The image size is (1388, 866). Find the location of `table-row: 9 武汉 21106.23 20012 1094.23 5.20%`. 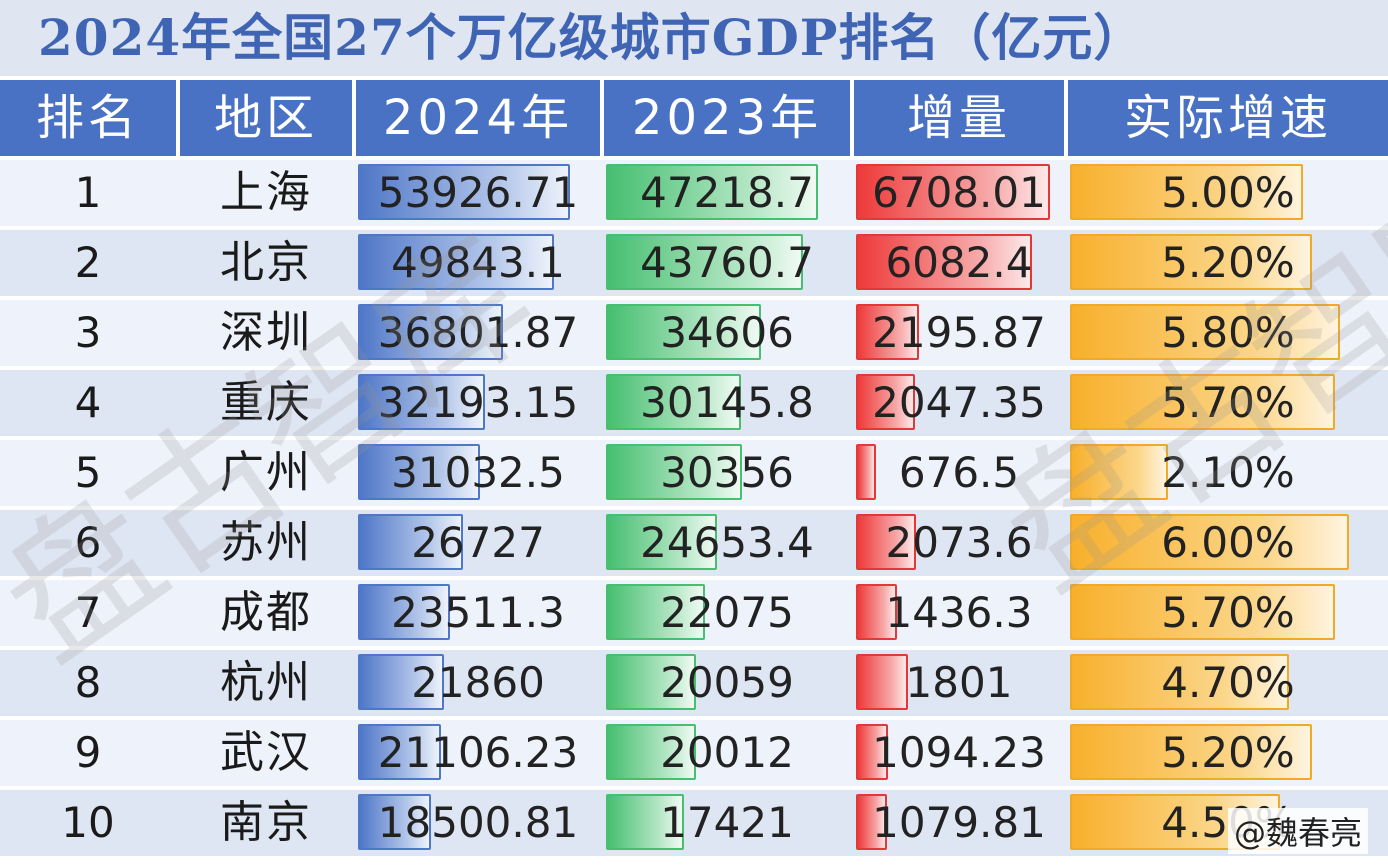

table-row: 9 武汉 21106.23 20012 1094.23 5.20% is located at coordinates (694, 753).